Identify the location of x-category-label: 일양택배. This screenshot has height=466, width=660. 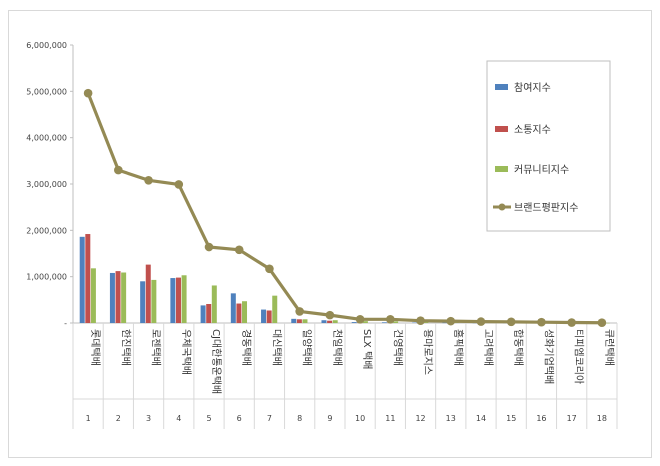
(307, 347).